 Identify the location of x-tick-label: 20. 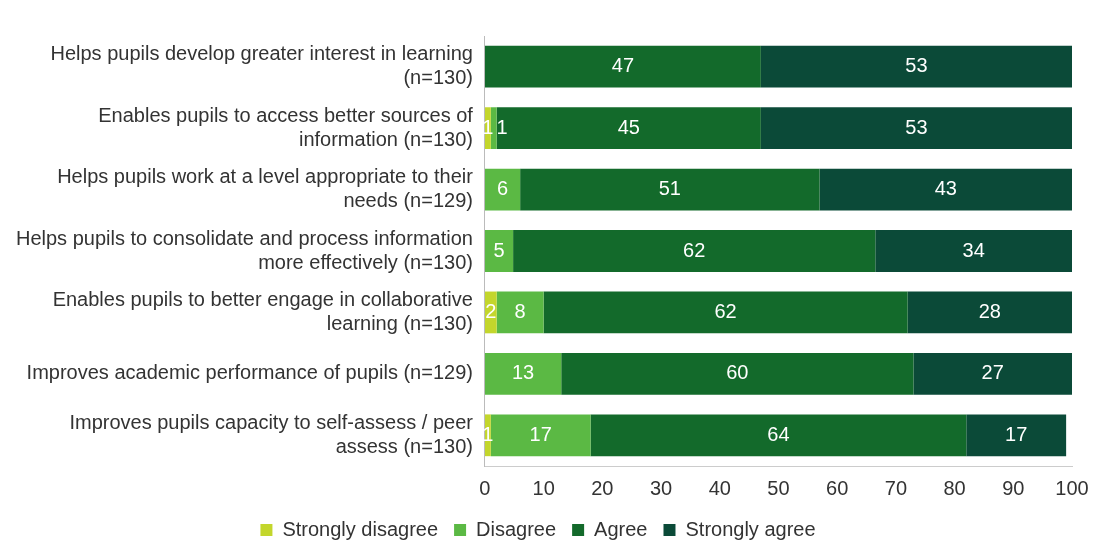
(602, 487).